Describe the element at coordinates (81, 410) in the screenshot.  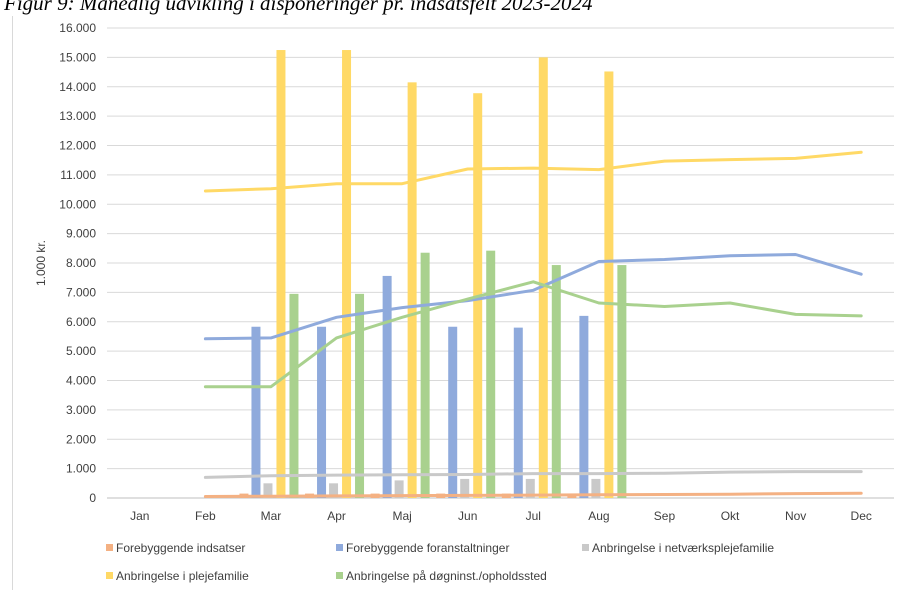
I see `y-tick-label: 3.000` at that location.